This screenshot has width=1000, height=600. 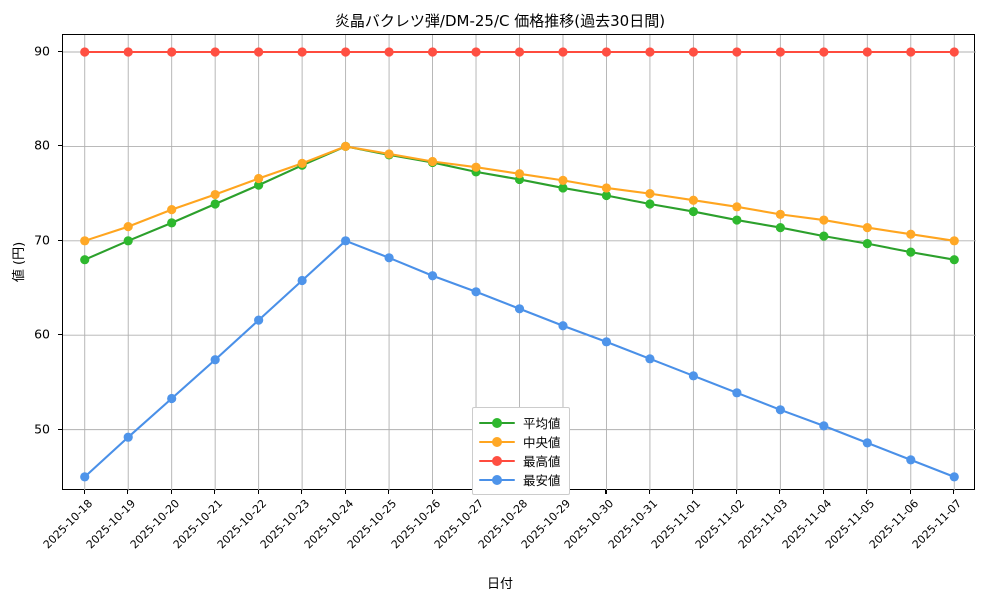 I want to click on x-axis-tick-label: 2025-11-04, so click(x=807, y=524).